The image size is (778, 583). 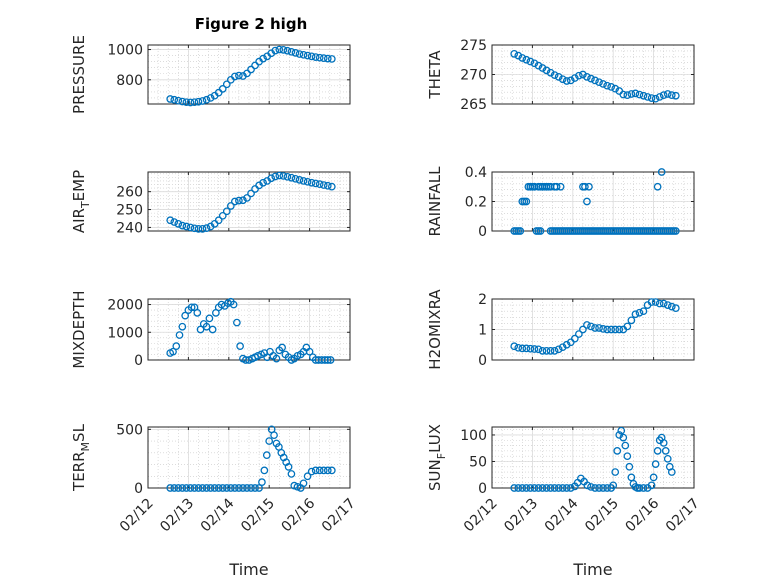 What do you see at coordinates (435, 201) in the screenshot?
I see `y-axis-label: RAINFALL` at bounding box center [435, 201].